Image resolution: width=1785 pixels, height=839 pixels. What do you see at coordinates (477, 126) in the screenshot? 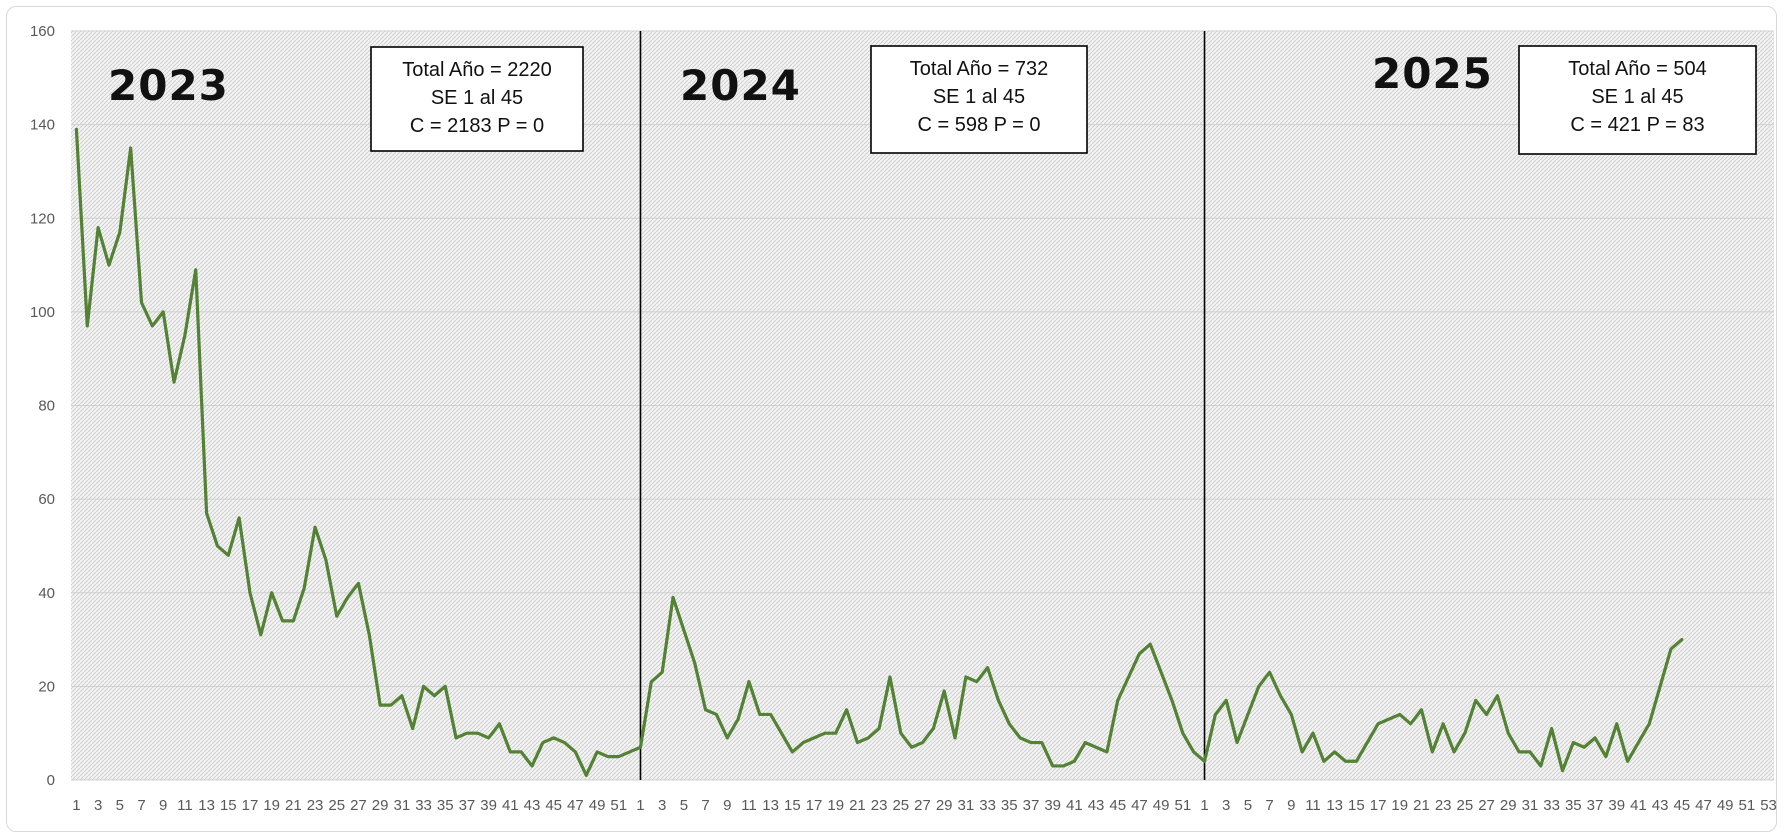
I see `info-box-line: C = 2183 P = 0` at bounding box center [477, 126].